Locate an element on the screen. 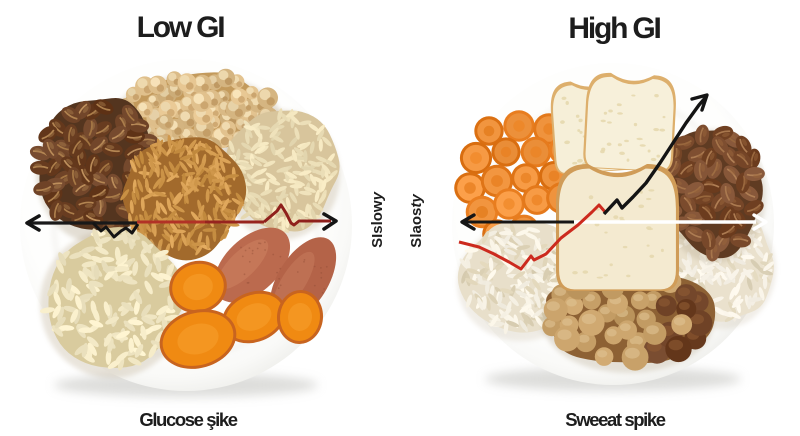 This screenshot has height=436, width=800. svg-text: High GI is located at coordinates (614, 28).